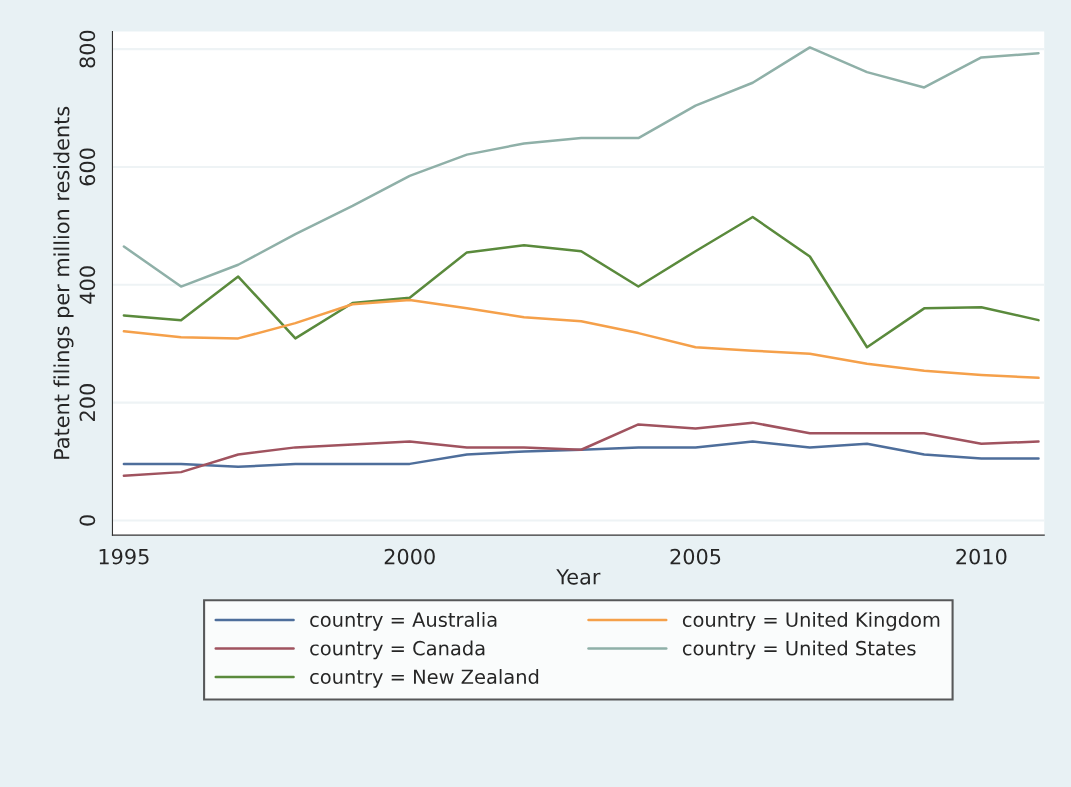 The height and width of the screenshot is (787, 1071). Describe the element at coordinates (403, 621) in the screenshot. I see `legend-label: country = Australia` at that location.